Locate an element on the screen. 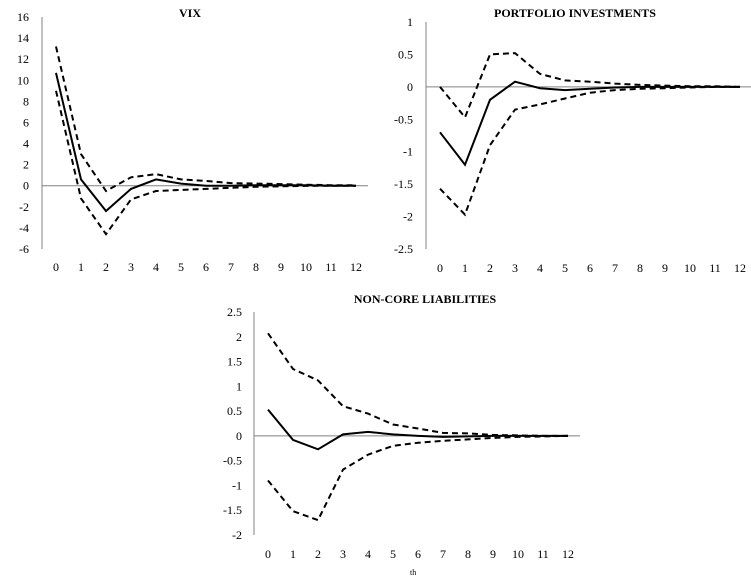  portfolio-investments-x-tick-label: 6 is located at coordinates (590, 268).